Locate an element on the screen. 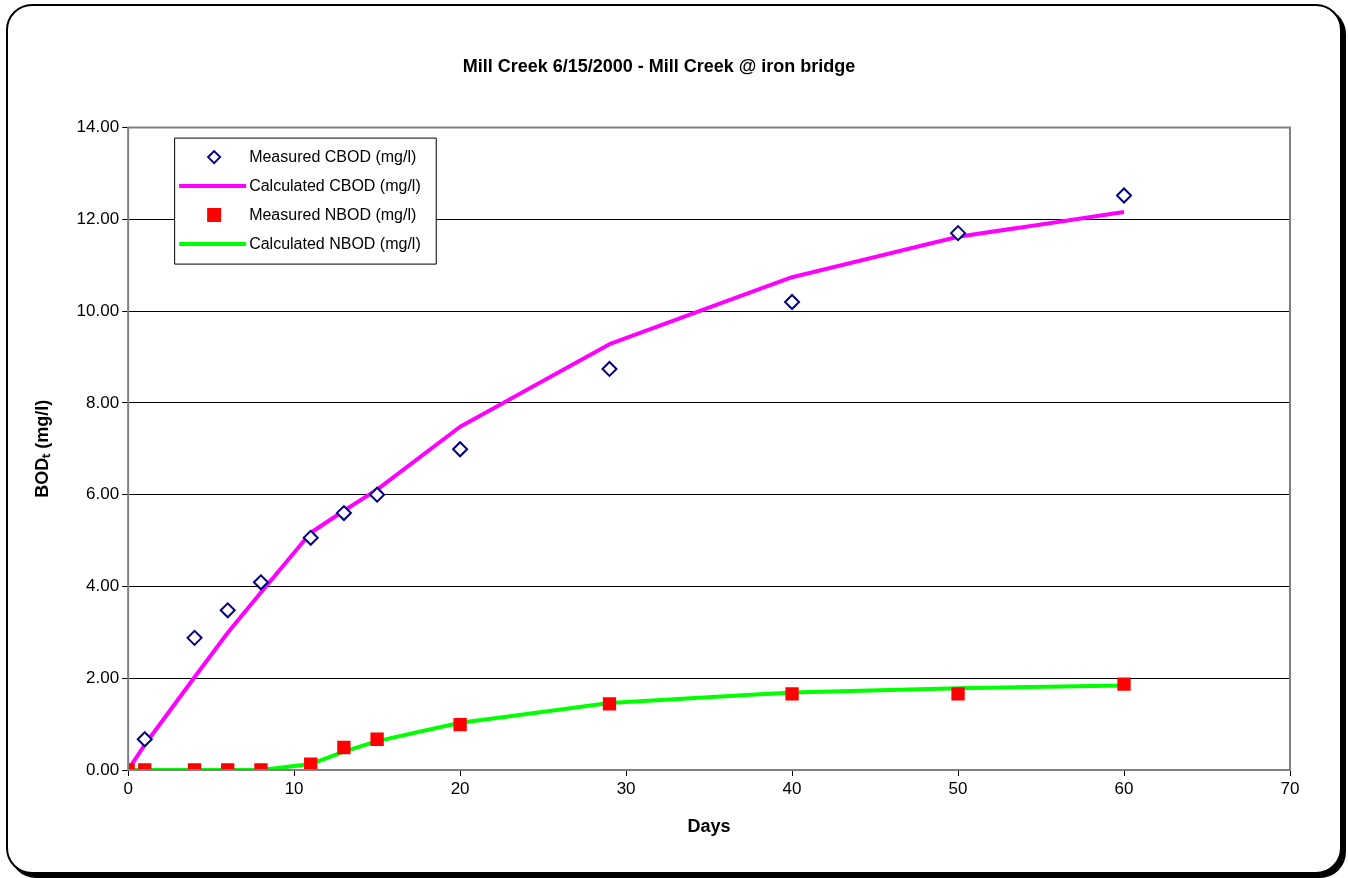 Image resolution: width=1348 pixels, height=878 pixels. x-tick-label: 40 is located at coordinates (792, 788).